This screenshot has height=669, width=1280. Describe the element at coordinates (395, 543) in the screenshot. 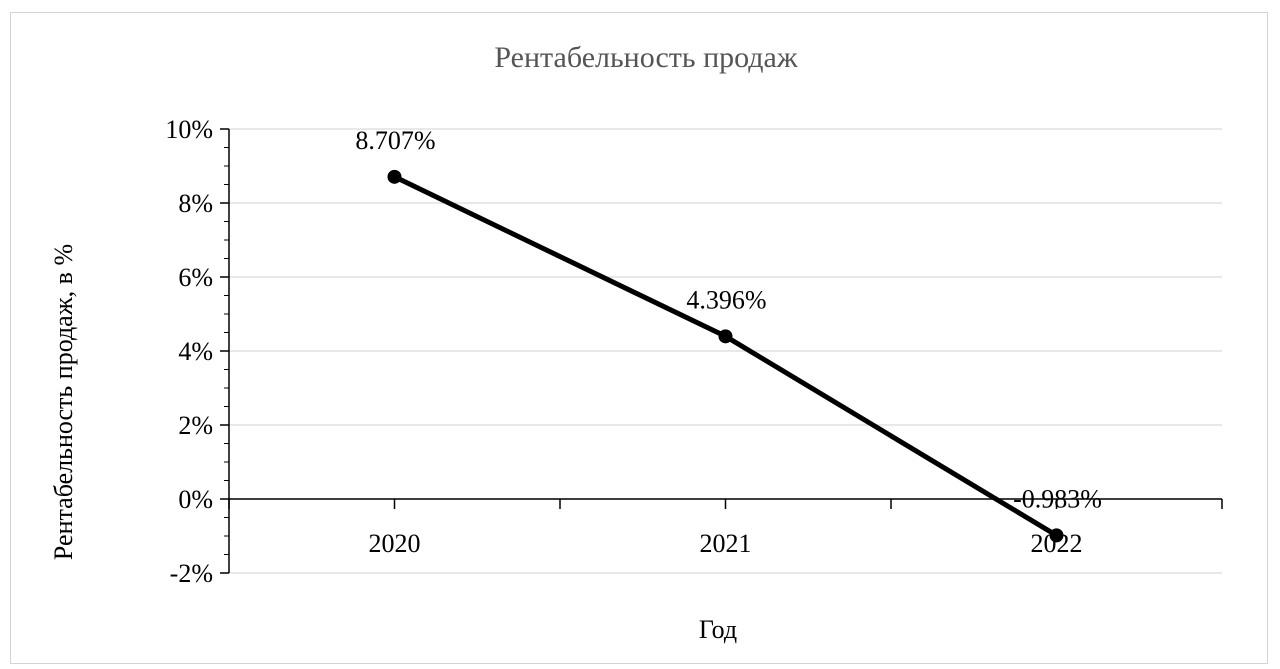

I see `x-tick-label: 2020` at that location.